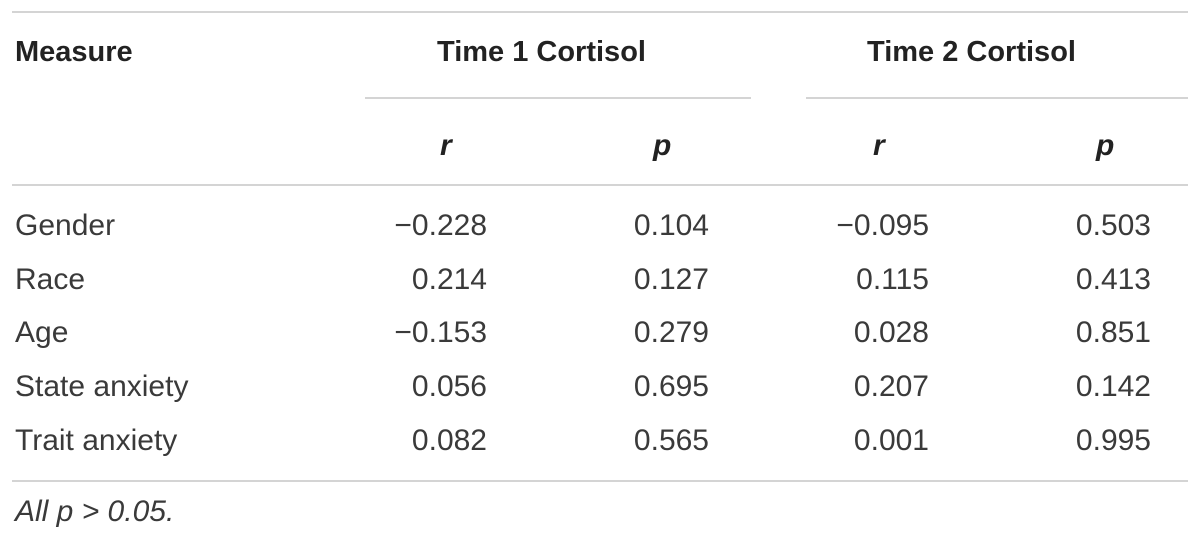 The width and height of the screenshot is (1200, 543). I want to click on cell-t2-r: 0.001, so click(891, 440).